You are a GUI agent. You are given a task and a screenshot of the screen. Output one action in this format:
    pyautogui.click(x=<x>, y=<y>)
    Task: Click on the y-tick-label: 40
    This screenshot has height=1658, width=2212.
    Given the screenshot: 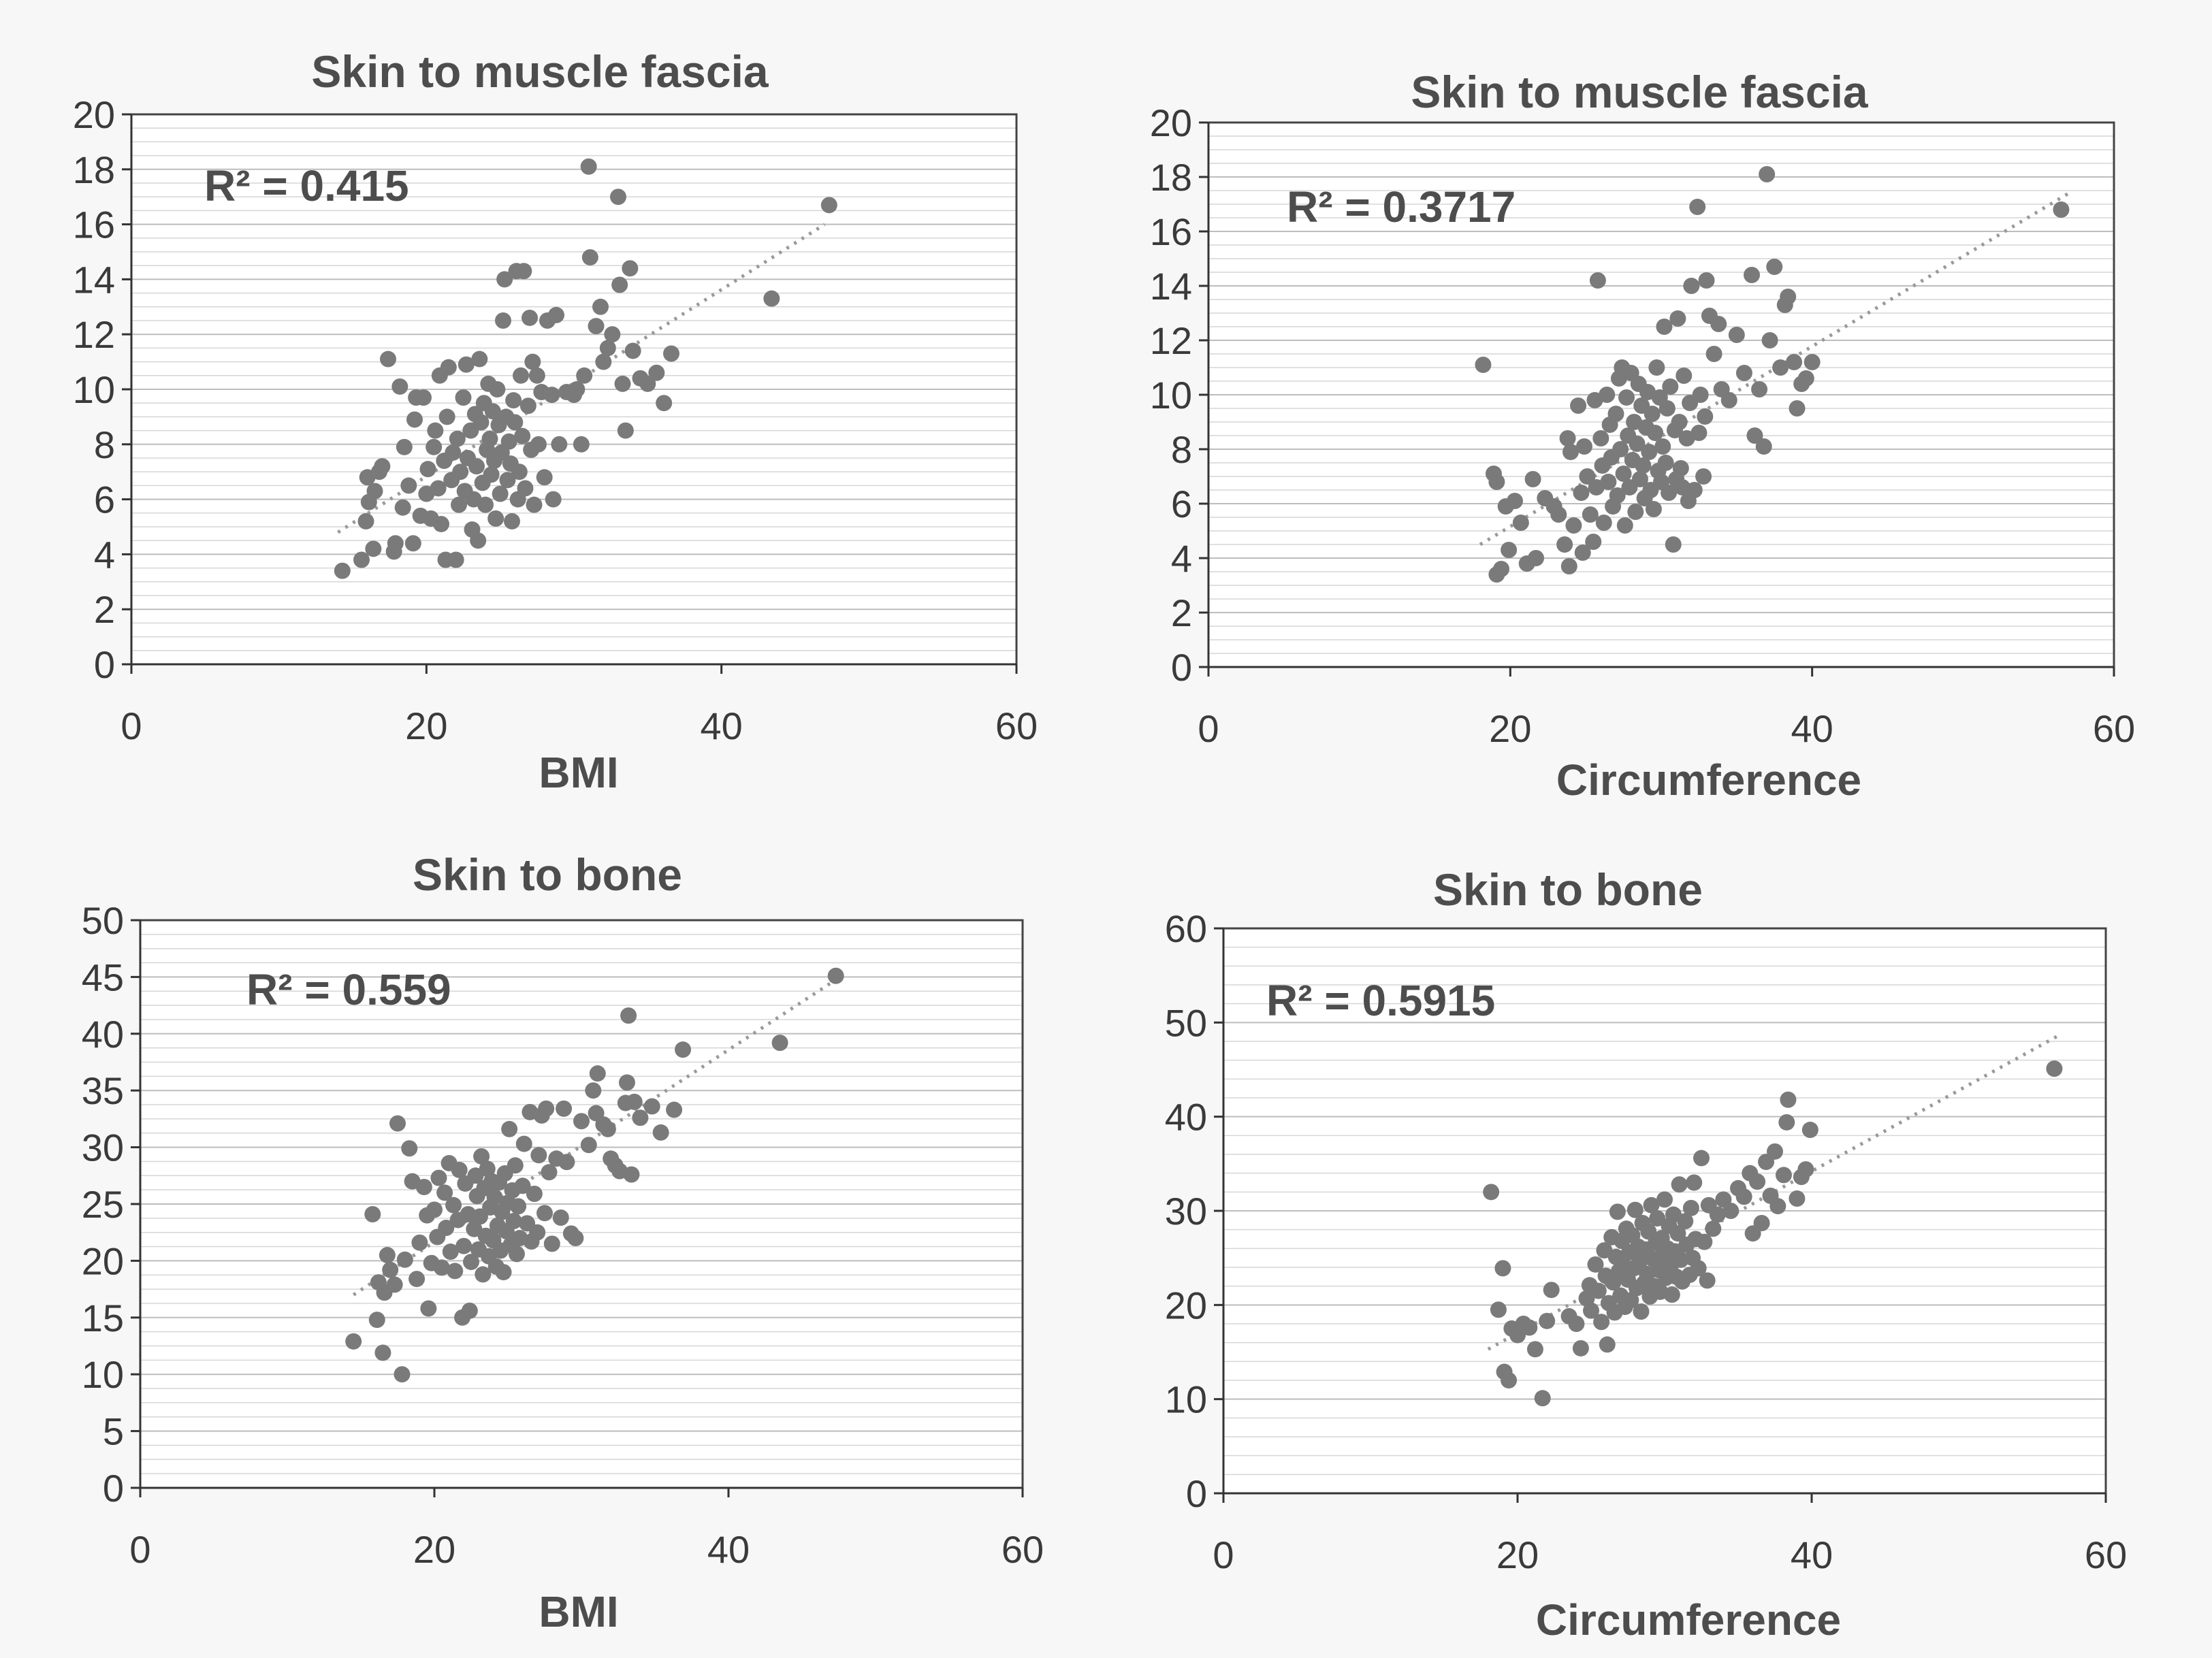 What is the action you would take?
    pyautogui.click(x=103, y=1034)
    